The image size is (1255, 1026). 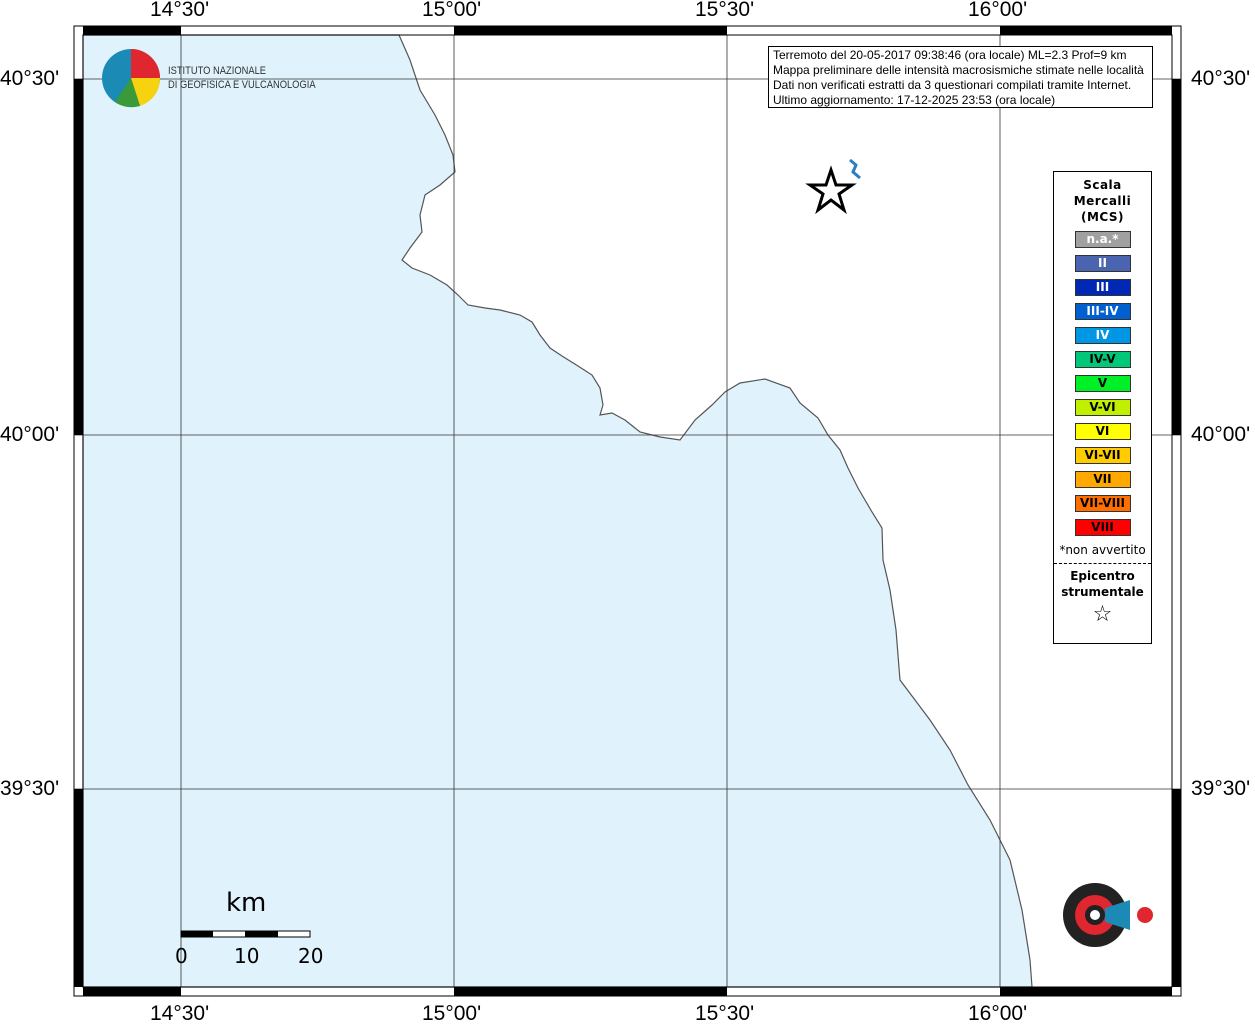 I want to click on ingv-line: ISTITUTO NAZIONALE, so click(x=217, y=71).